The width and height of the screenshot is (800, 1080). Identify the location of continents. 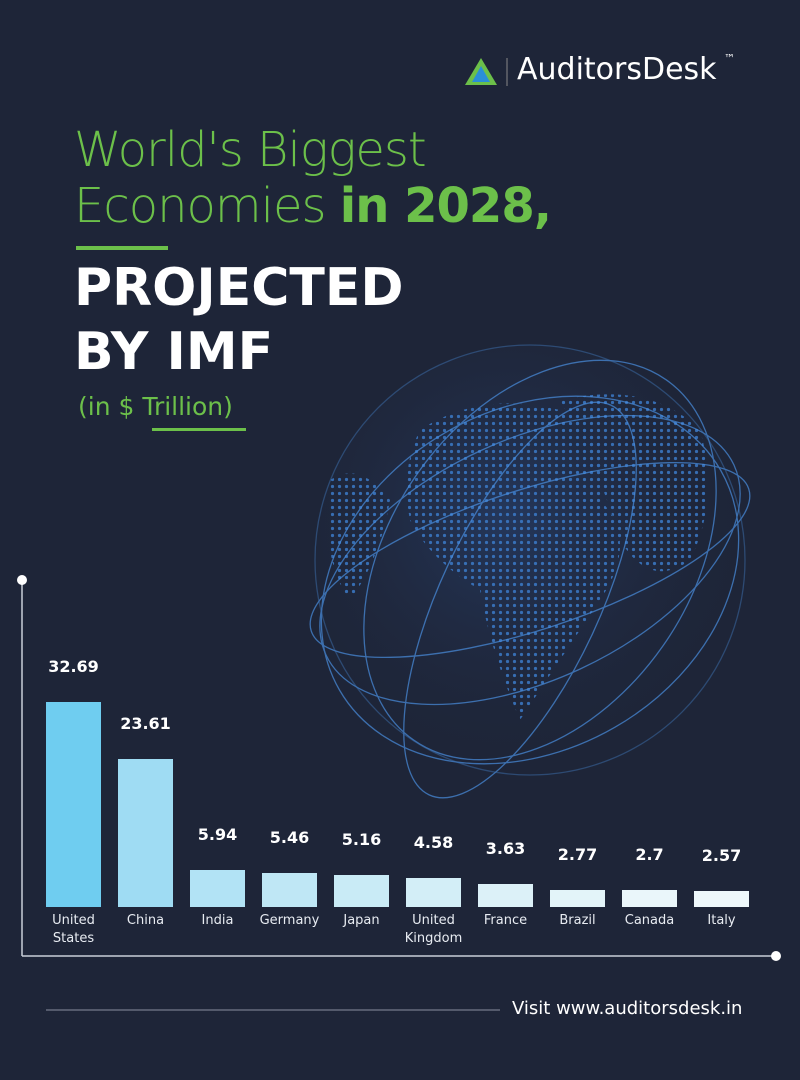
(517, 557).